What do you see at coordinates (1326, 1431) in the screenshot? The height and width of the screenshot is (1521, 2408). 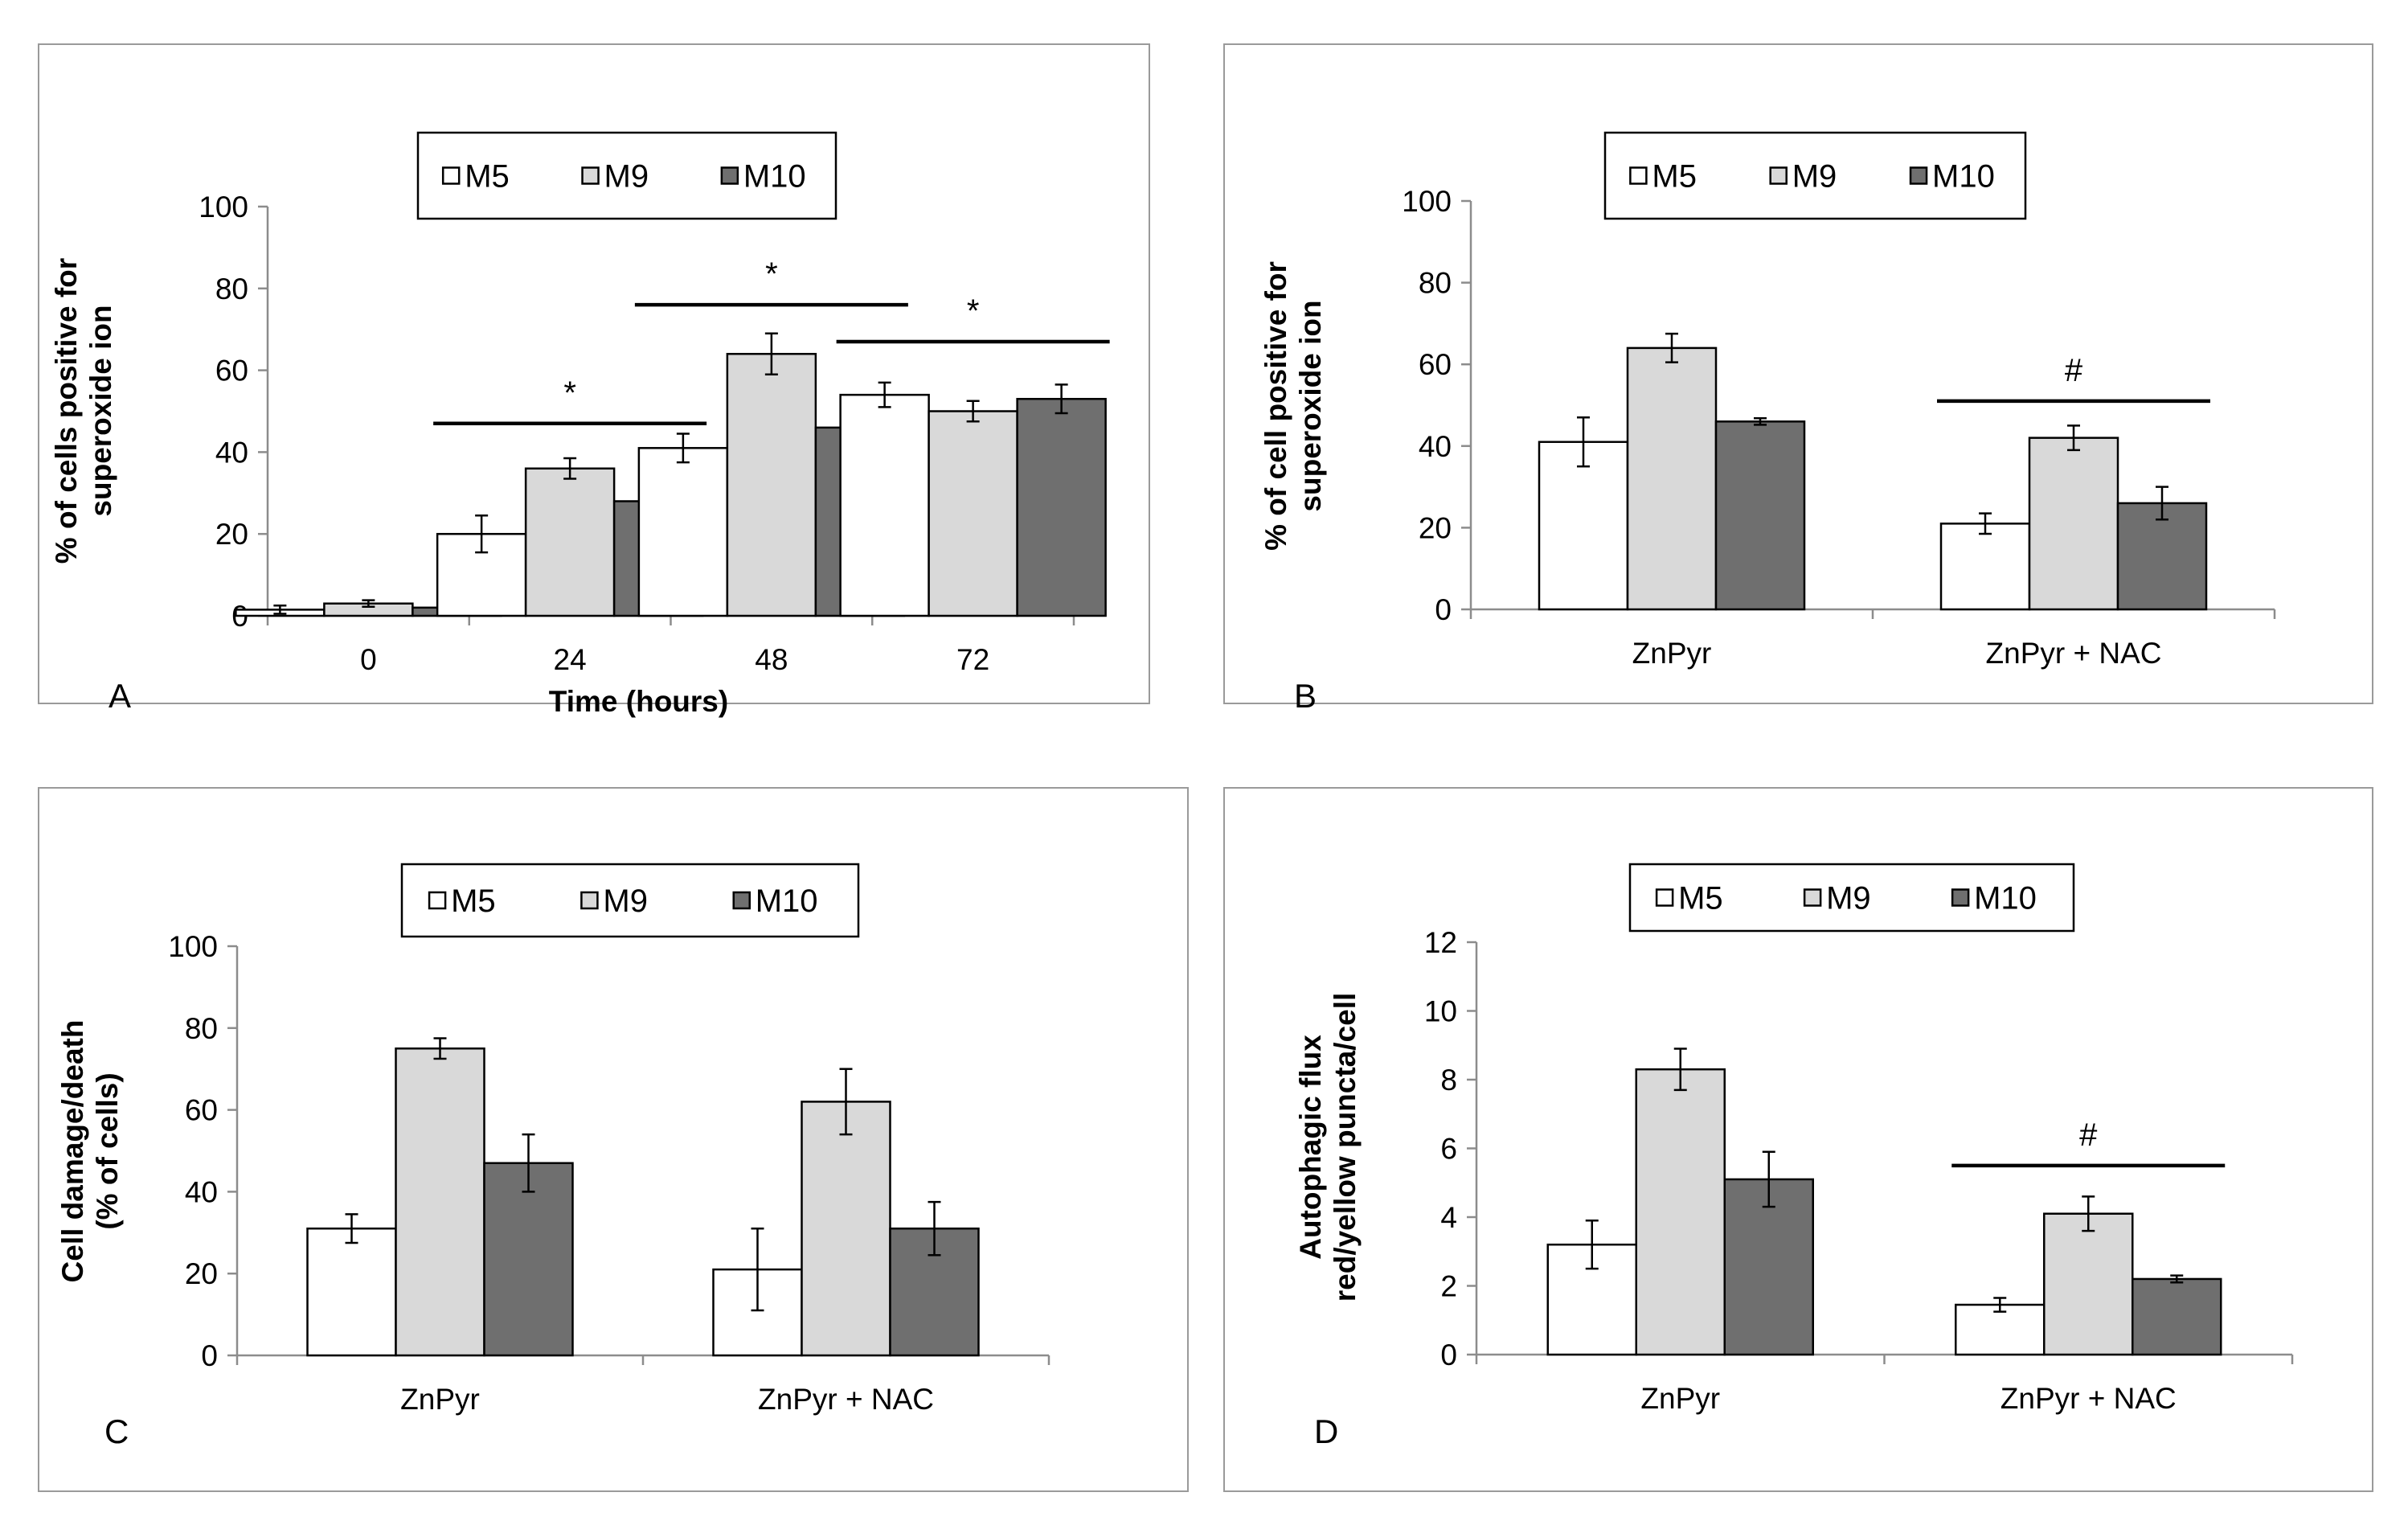 I see `panel-label: D` at bounding box center [1326, 1431].